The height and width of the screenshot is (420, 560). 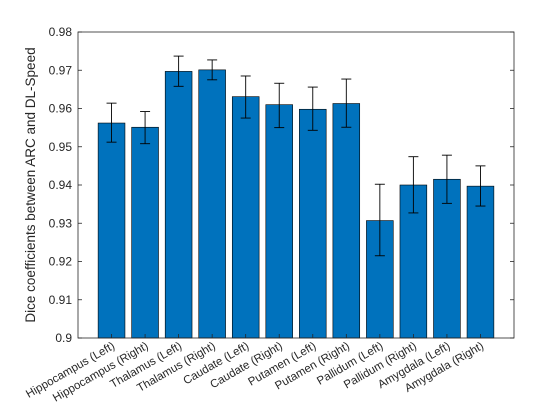 I want to click on y-tick-label: 0.92, so click(x=61, y=262).